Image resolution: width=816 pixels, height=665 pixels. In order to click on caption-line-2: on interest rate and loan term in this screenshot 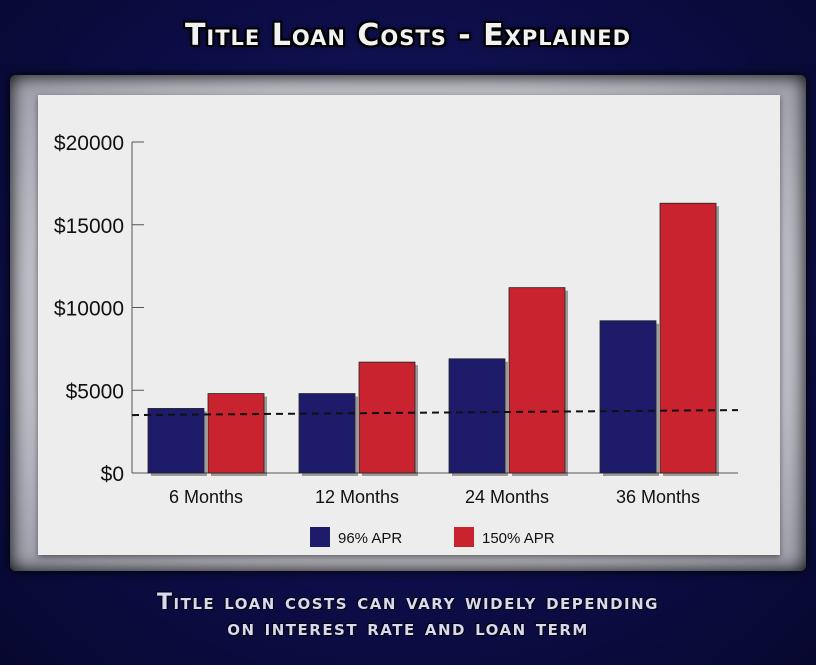, I will do `click(408, 628)`.